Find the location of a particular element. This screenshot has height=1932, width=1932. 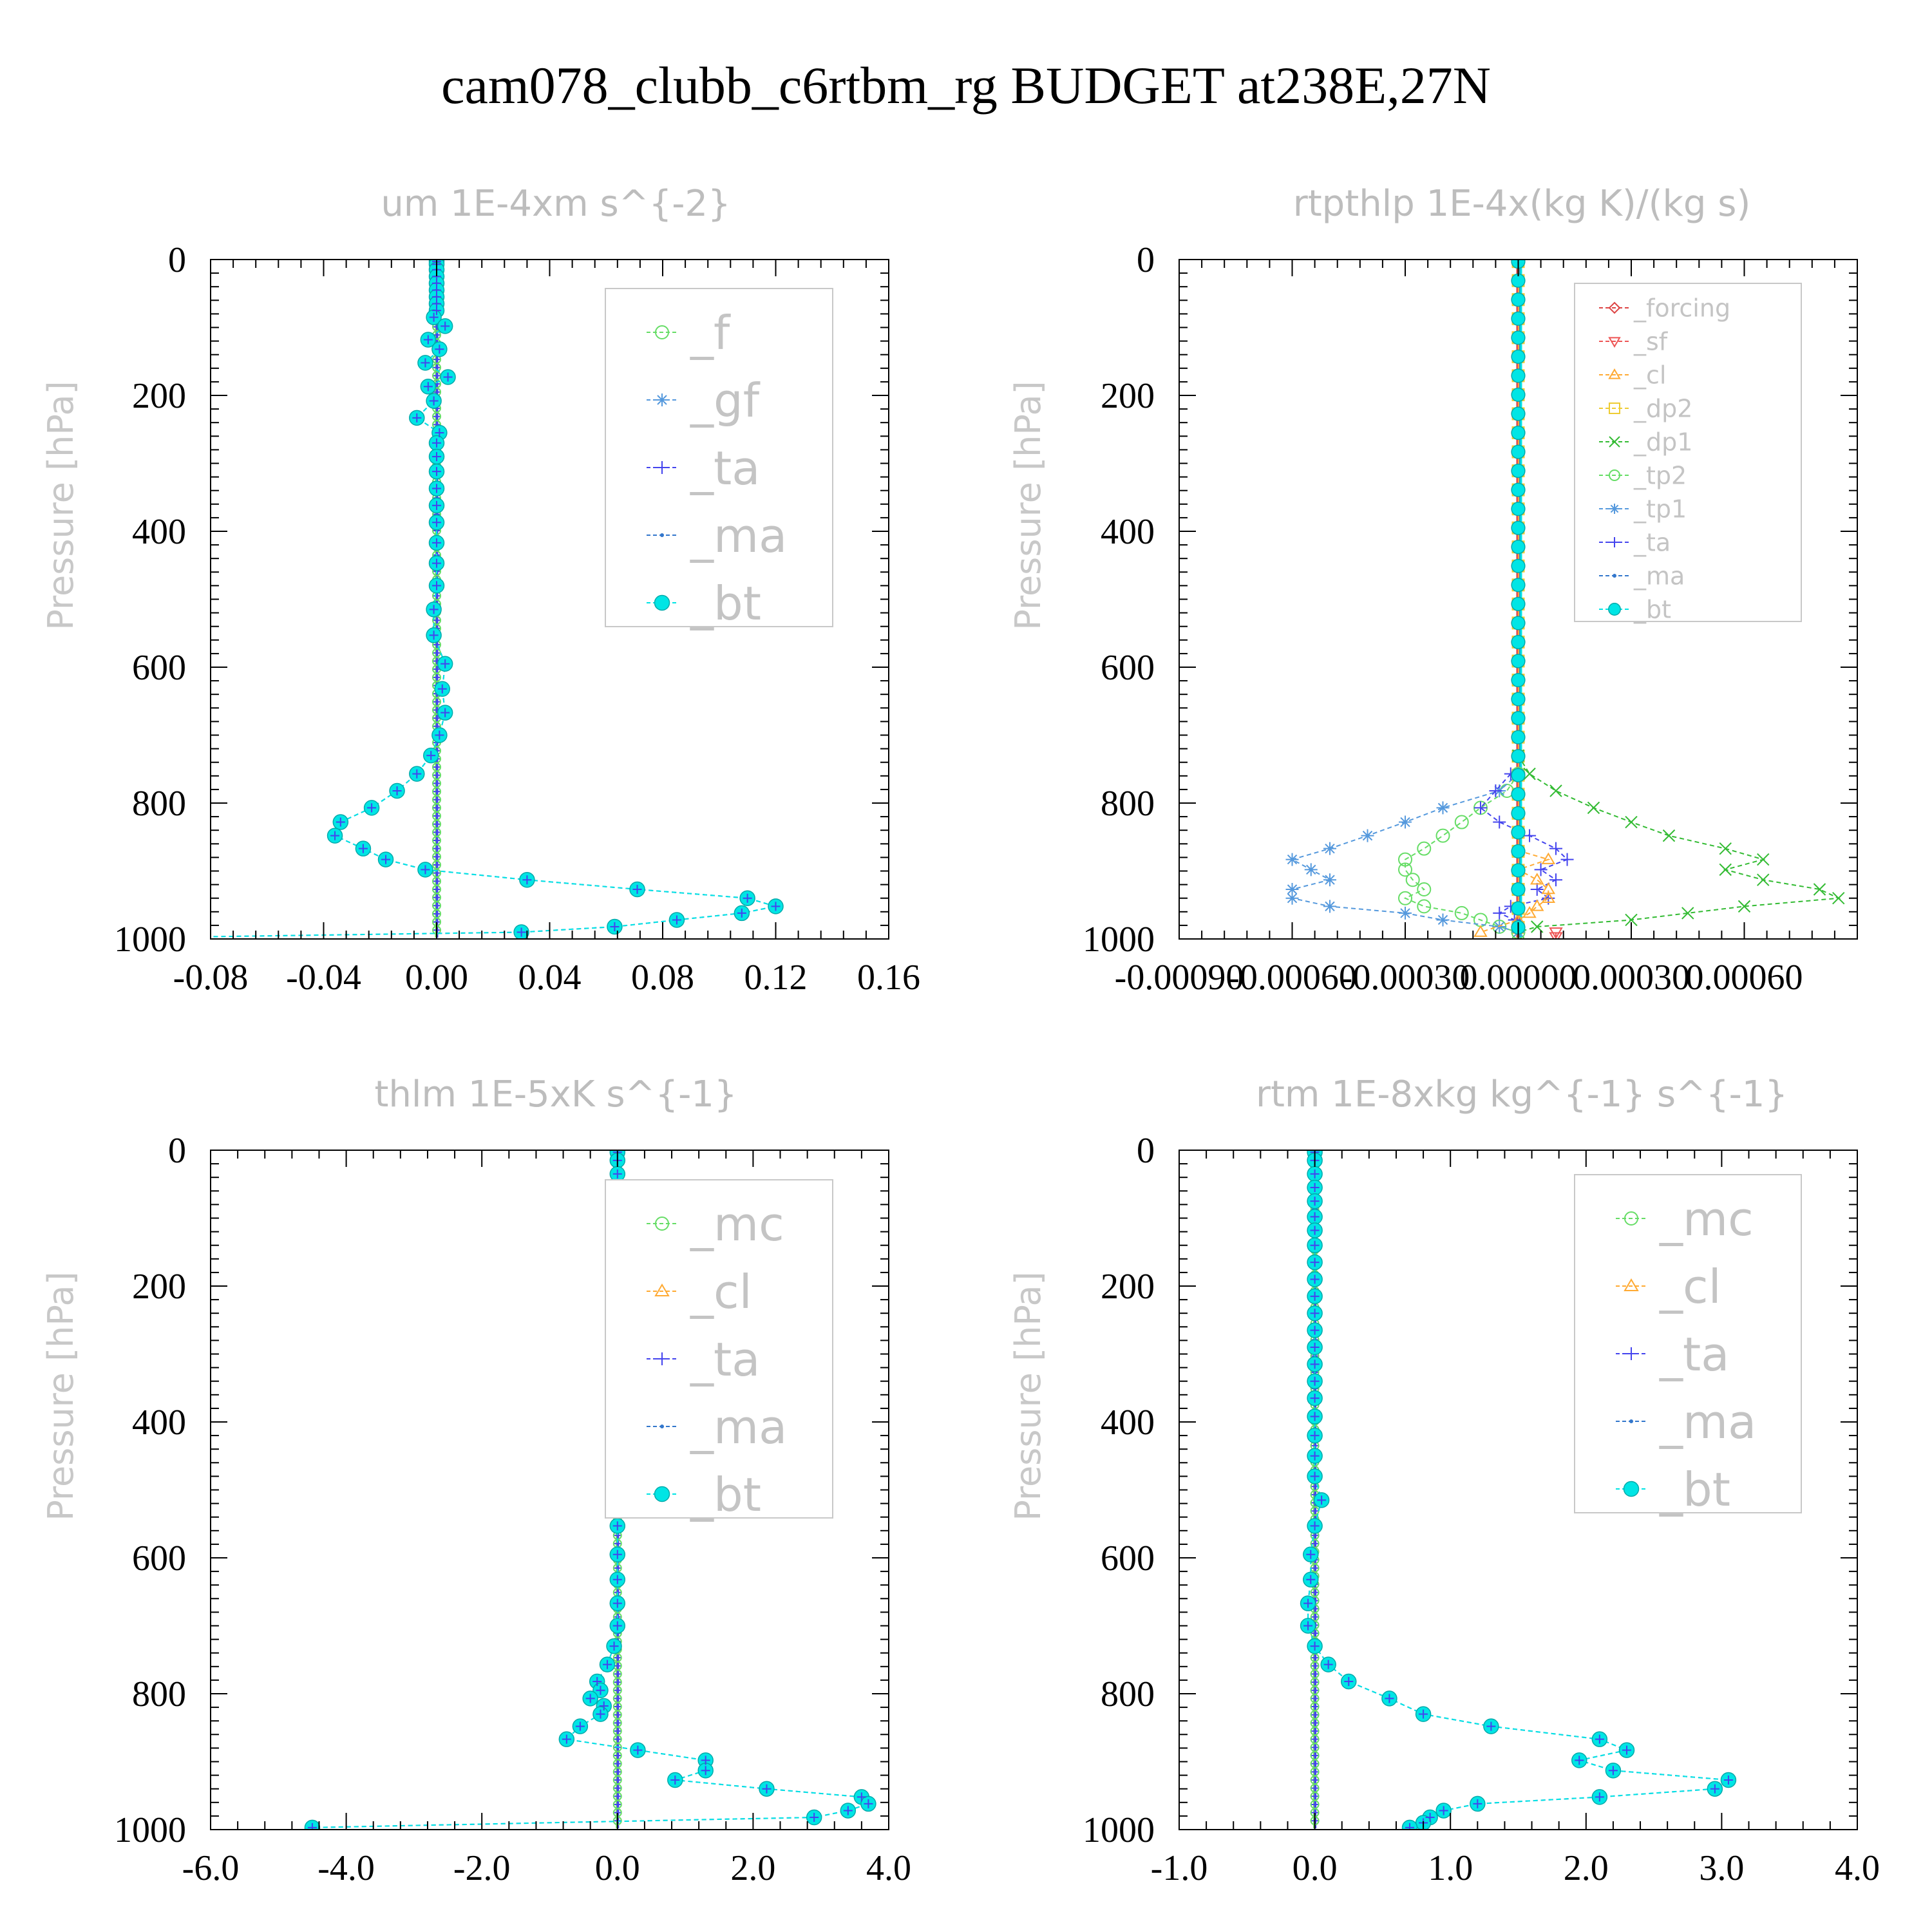

y-tick-label: 1000 is located at coordinates (1119, 940).